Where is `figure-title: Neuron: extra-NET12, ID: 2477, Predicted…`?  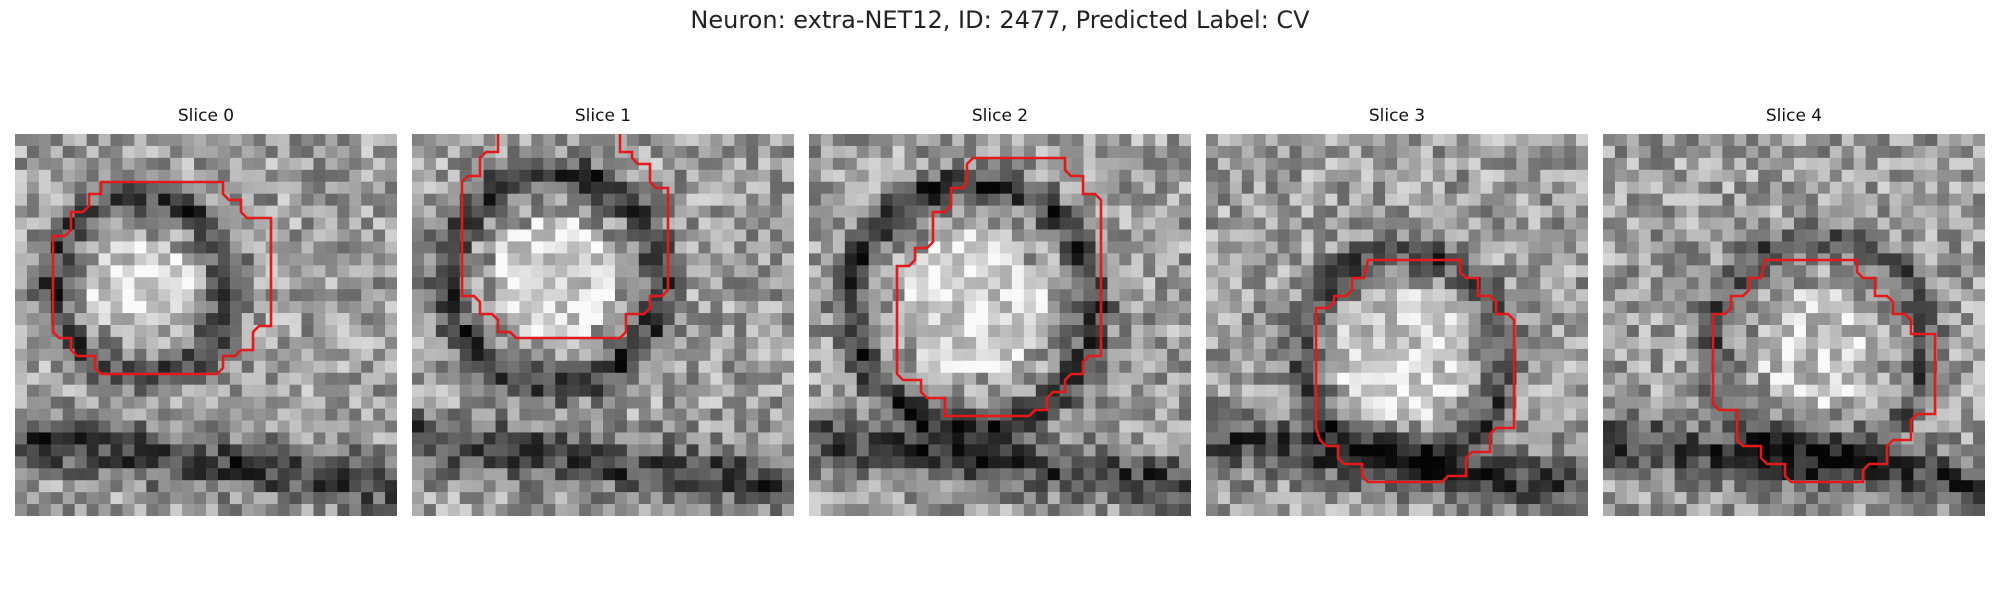
figure-title: Neuron: extra-NET12, ID: 2477, Predicted… is located at coordinates (1000, 20).